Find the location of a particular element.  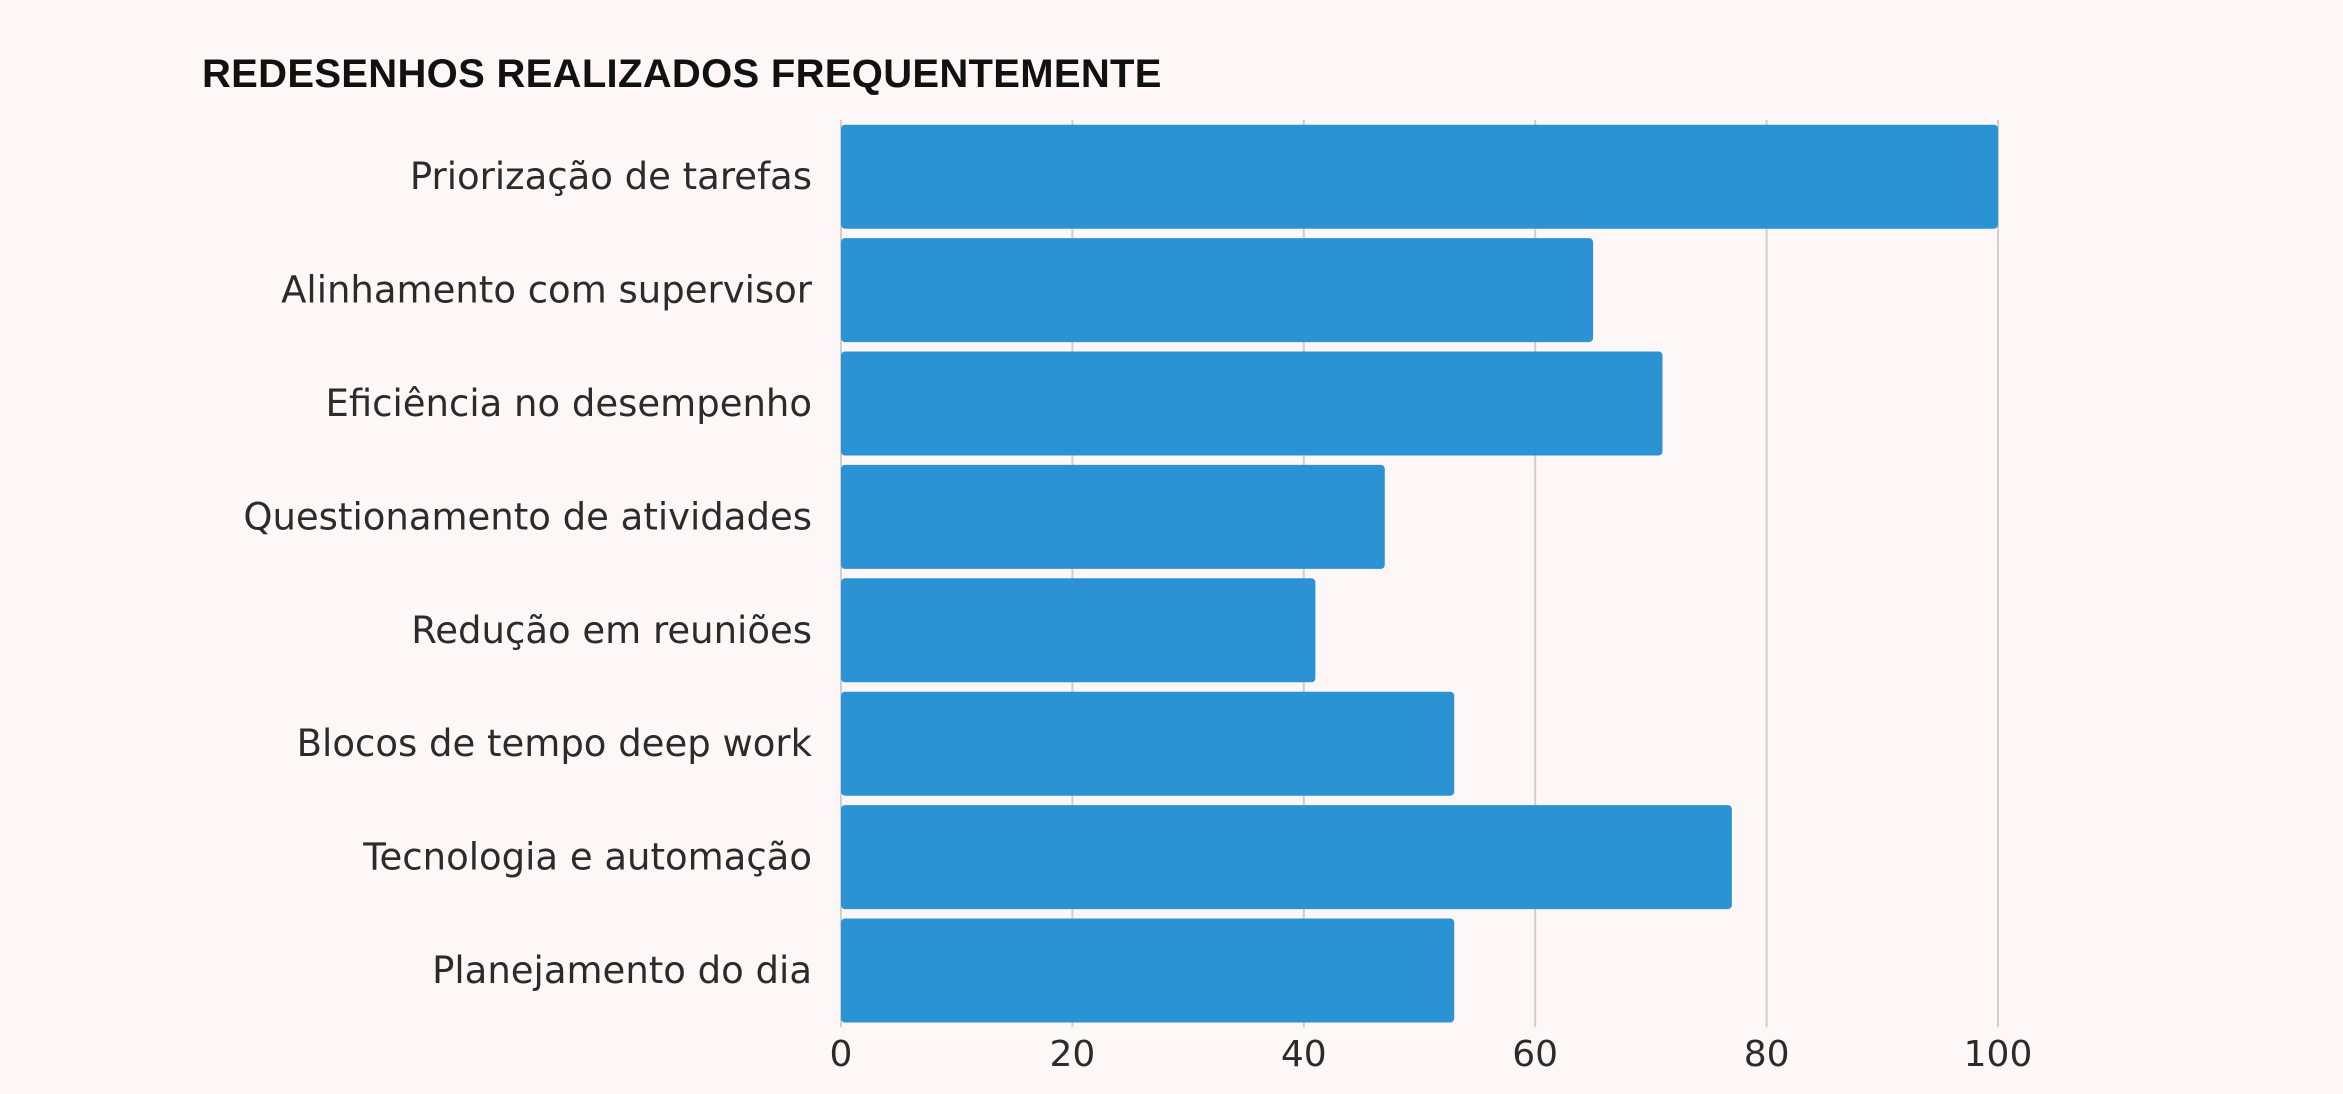

x-axis-ticks: 0 20 40 60 80 100 is located at coordinates (1431, 1054).